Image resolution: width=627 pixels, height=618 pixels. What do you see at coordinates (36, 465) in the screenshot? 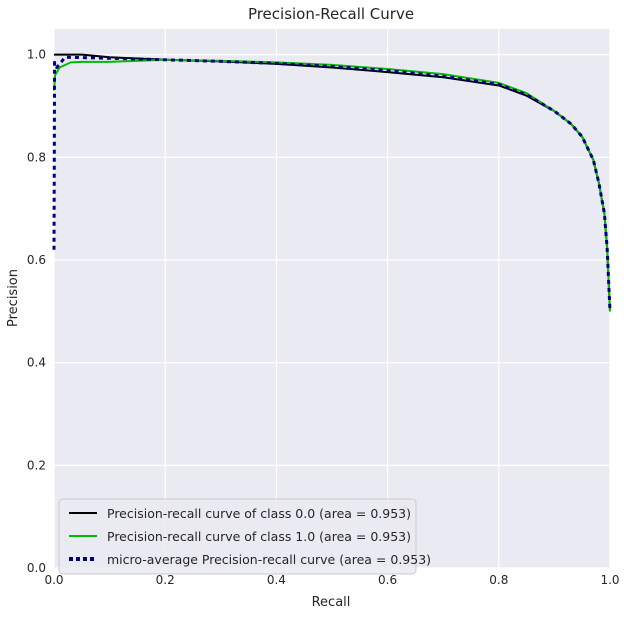
I see `y-tick-label: 0.2` at bounding box center [36, 465].